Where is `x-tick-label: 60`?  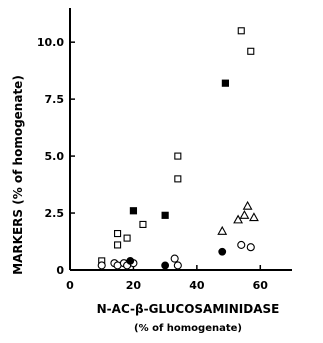 x-tick-label: 60 is located at coordinates (261, 285).